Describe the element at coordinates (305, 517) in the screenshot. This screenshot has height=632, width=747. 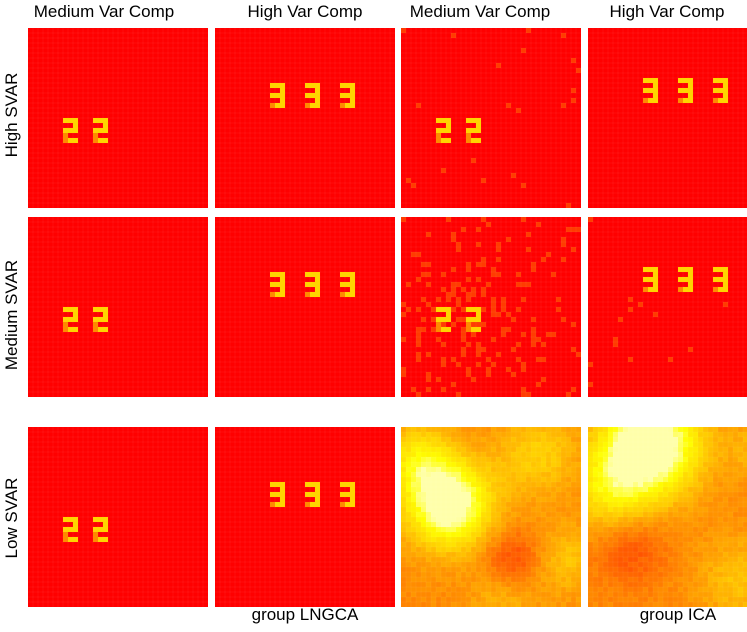
I see `map-low-svar-lngca-high` at that location.